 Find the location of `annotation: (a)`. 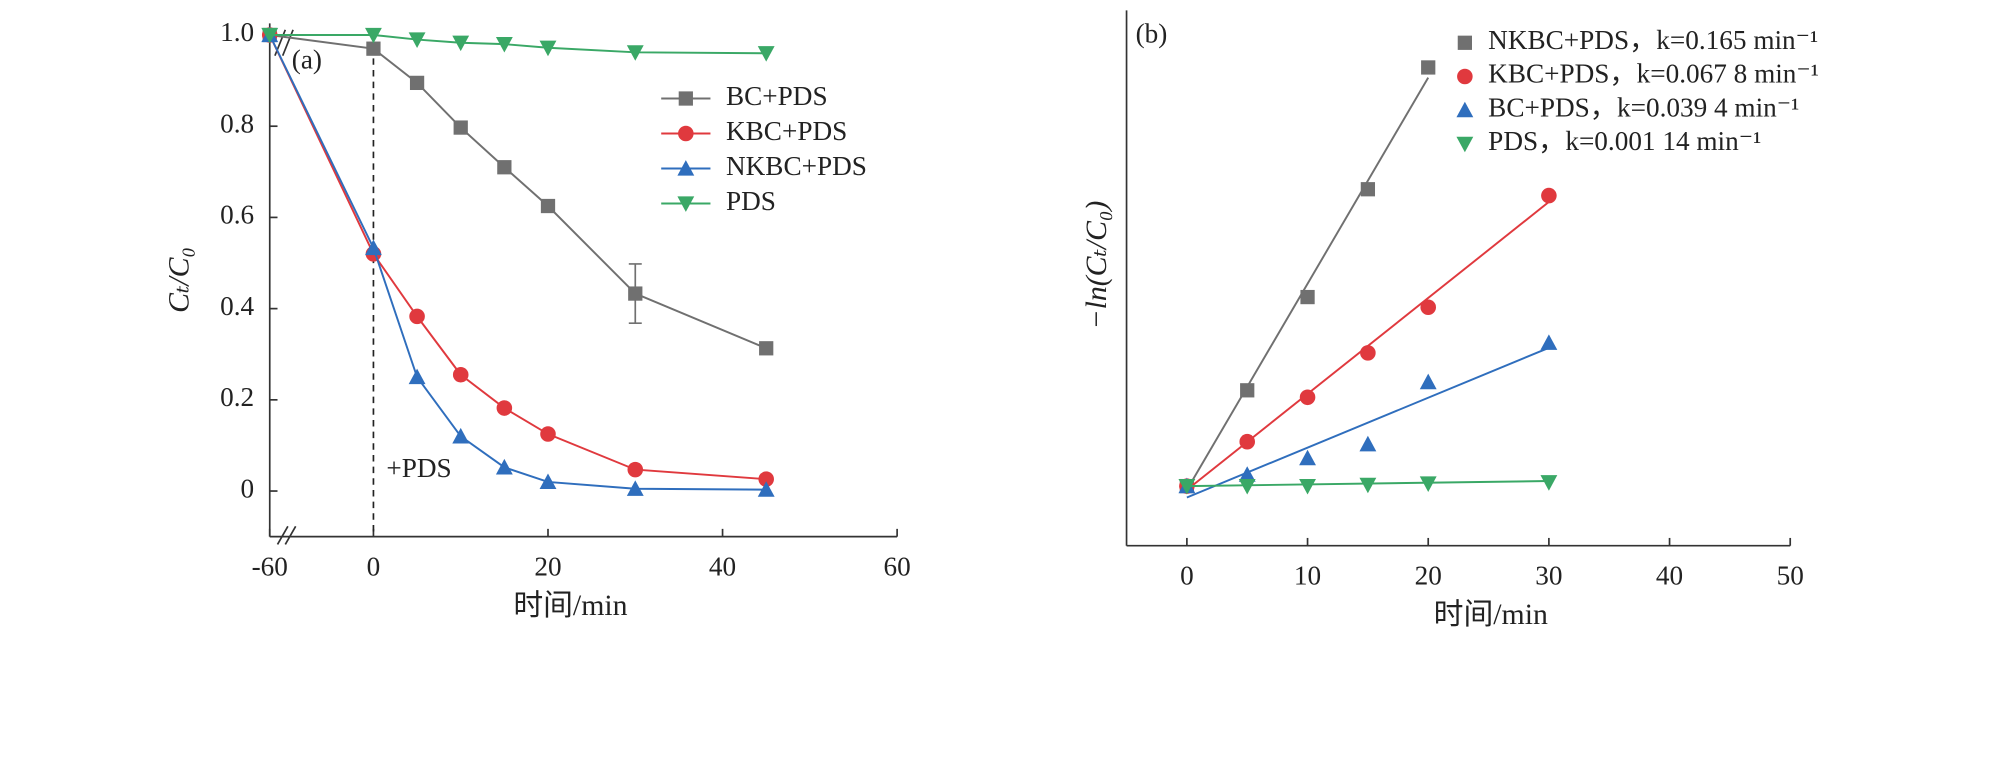

annotation: (a) is located at coordinates (307, 59).